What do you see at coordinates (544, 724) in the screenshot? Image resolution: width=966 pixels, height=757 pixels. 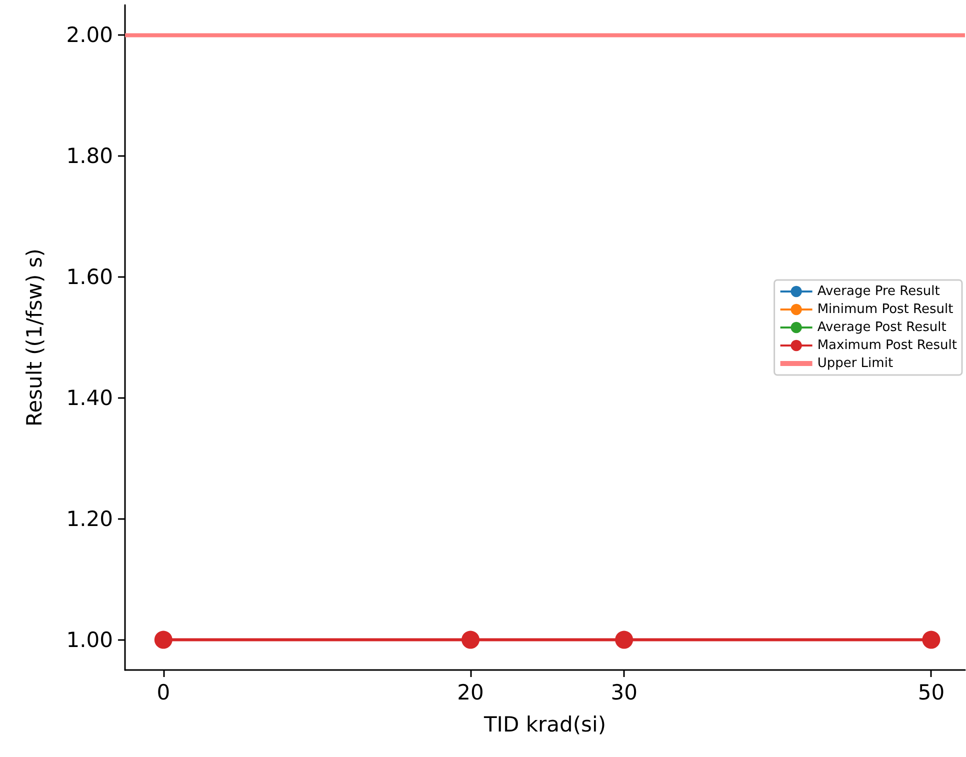 I see `x-axis-title: TID krad(si)` at bounding box center [544, 724].